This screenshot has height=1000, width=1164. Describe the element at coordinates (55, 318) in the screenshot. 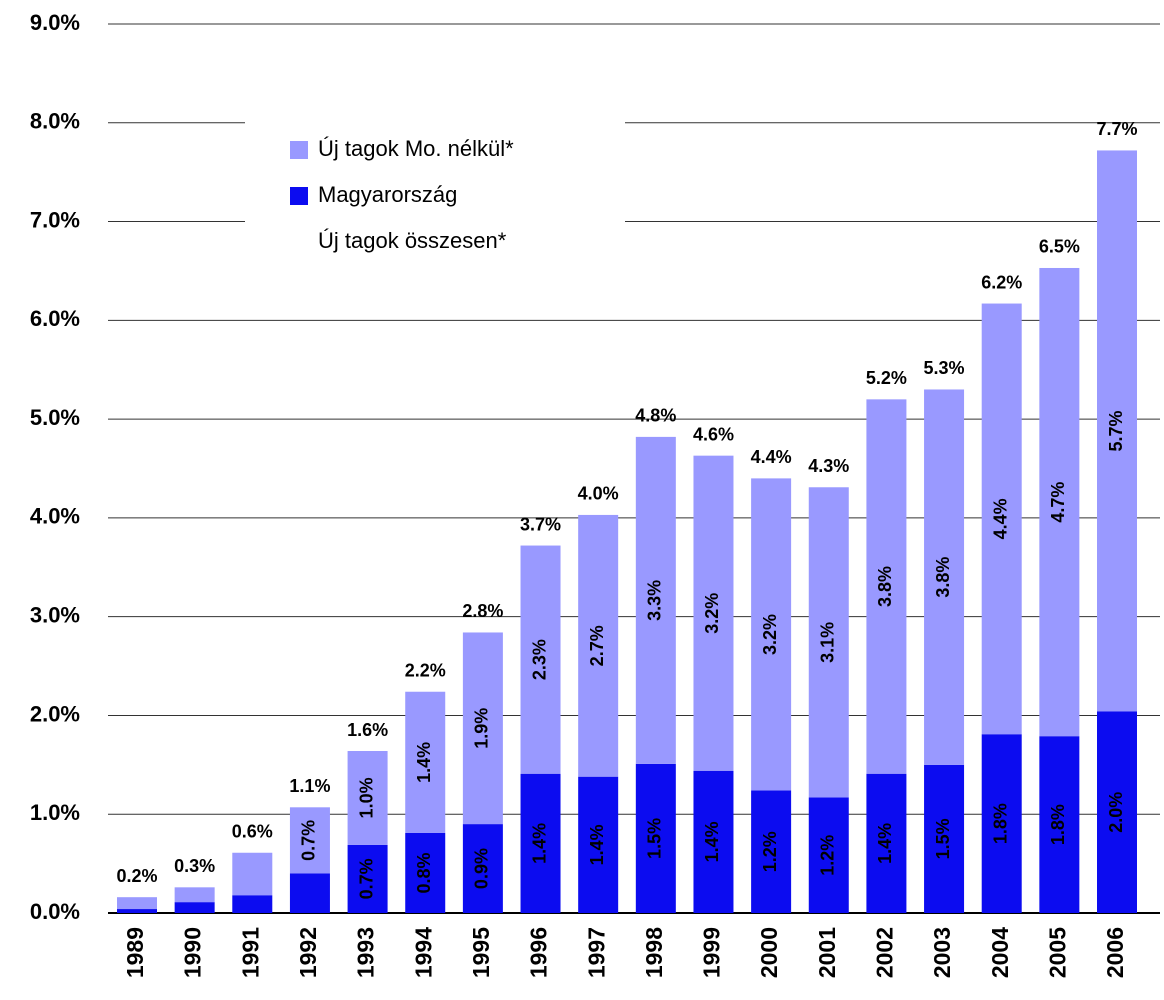

I see `y-tick-label: 6.0%` at that location.